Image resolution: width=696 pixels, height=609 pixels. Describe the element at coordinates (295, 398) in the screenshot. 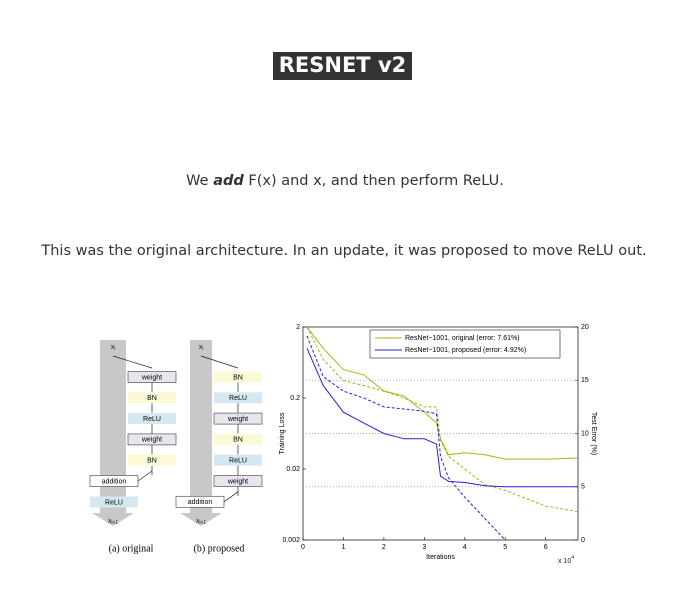

I see `y-tick-label: 0.2` at that location.